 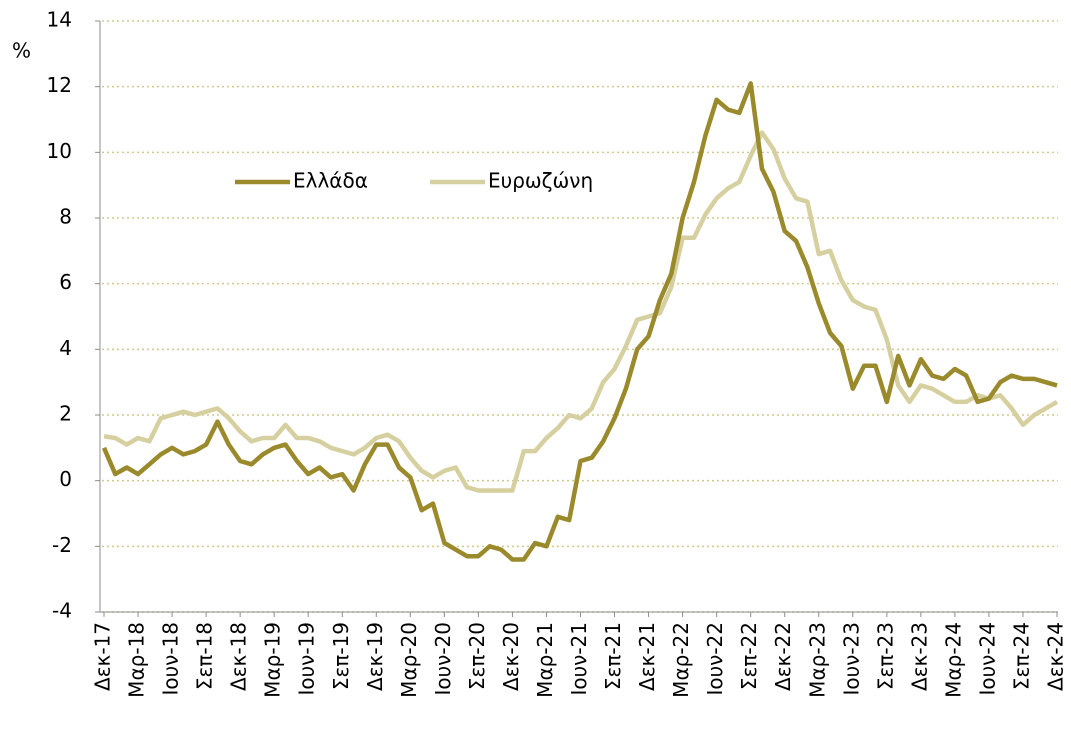 I want to click on x-tick-label: Μαρ-18, so click(x=137, y=660).